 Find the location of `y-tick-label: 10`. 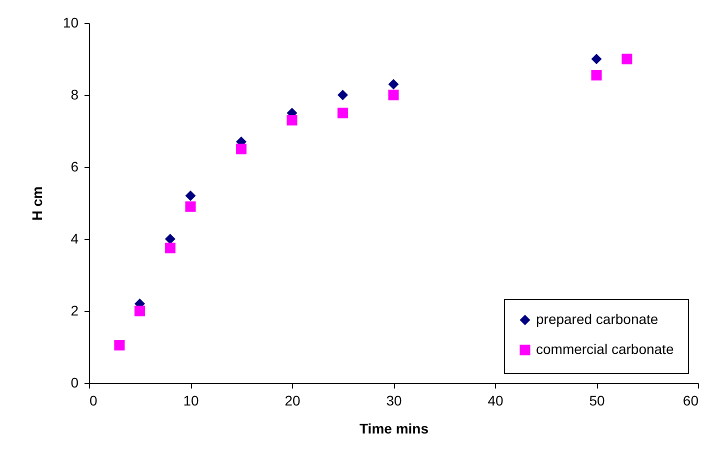

y-tick-label: 10 is located at coordinates (70, 22).